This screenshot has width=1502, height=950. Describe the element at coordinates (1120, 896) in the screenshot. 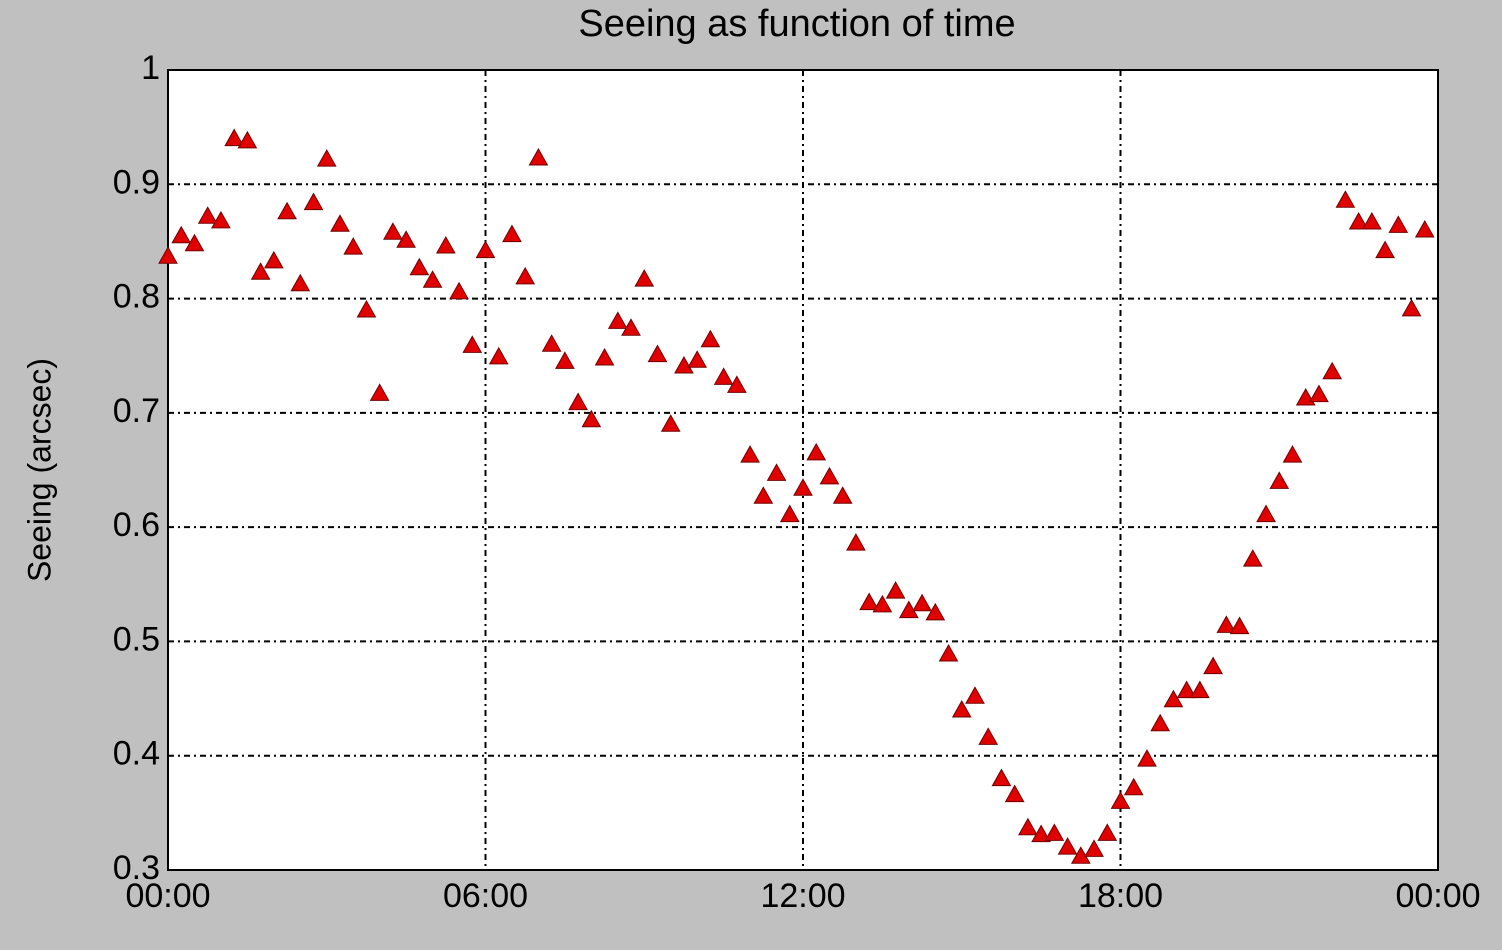

I see `x-tick-label: 18:00` at that location.